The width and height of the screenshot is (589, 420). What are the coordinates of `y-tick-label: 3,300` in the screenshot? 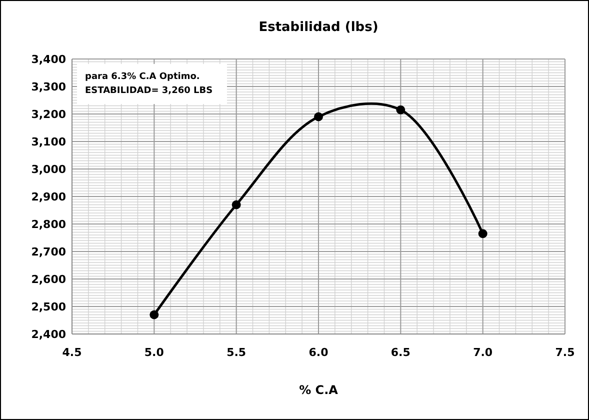 It's located at (48, 87).